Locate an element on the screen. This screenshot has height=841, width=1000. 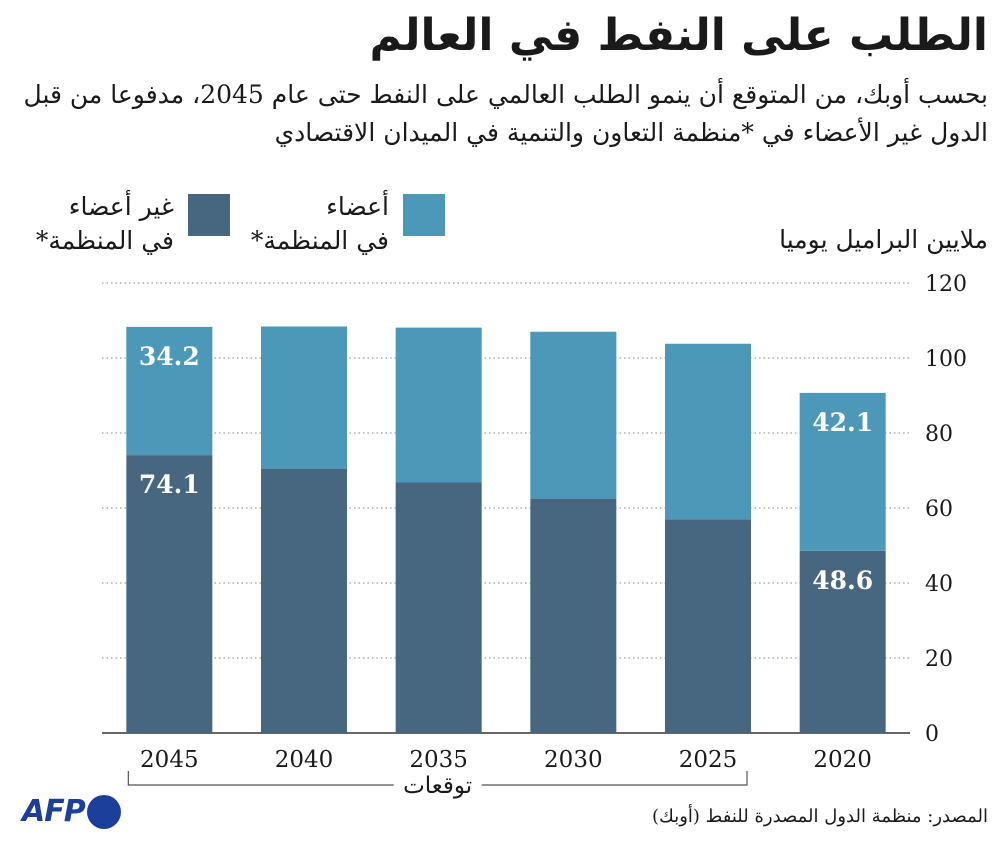
y-tick-label: 80 is located at coordinates (939, 434).